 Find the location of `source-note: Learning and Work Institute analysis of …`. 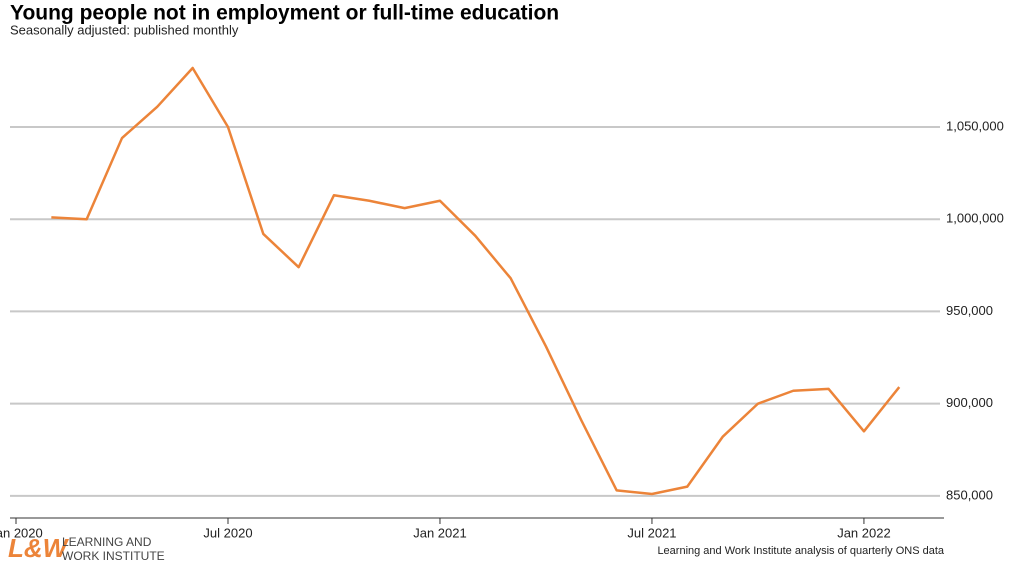

source-note: Learning and Work Institute analysis of … is located at coordinates (800, 551).